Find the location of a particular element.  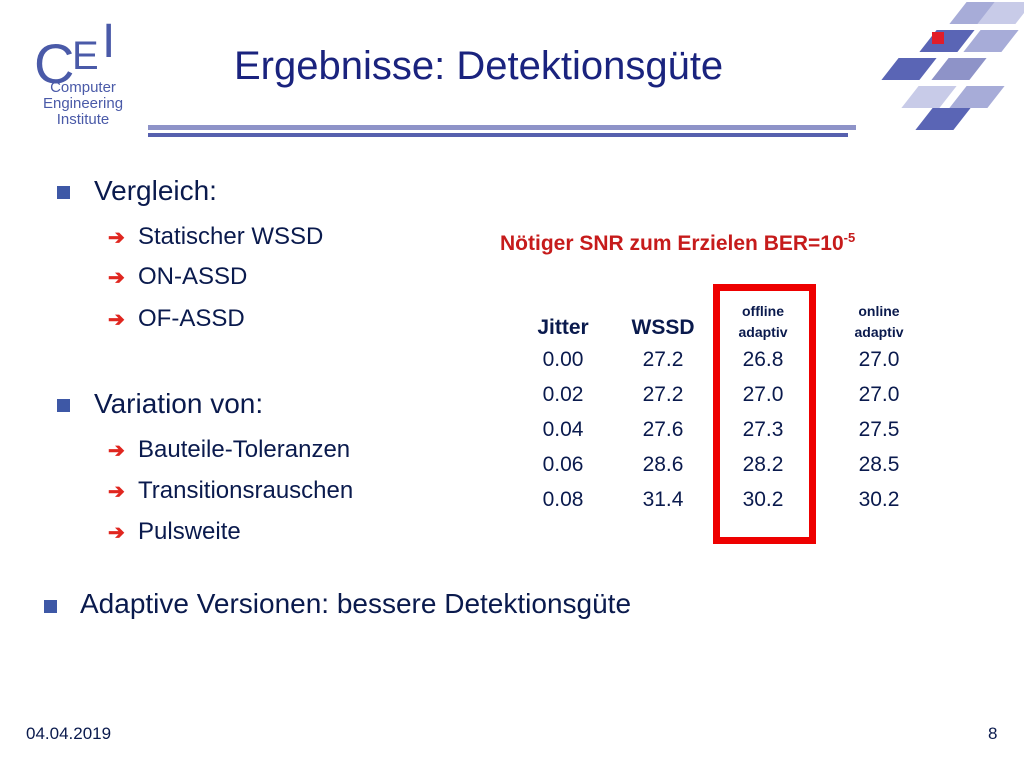

table-cell: 0.00 is located at coordinates (563, 359).